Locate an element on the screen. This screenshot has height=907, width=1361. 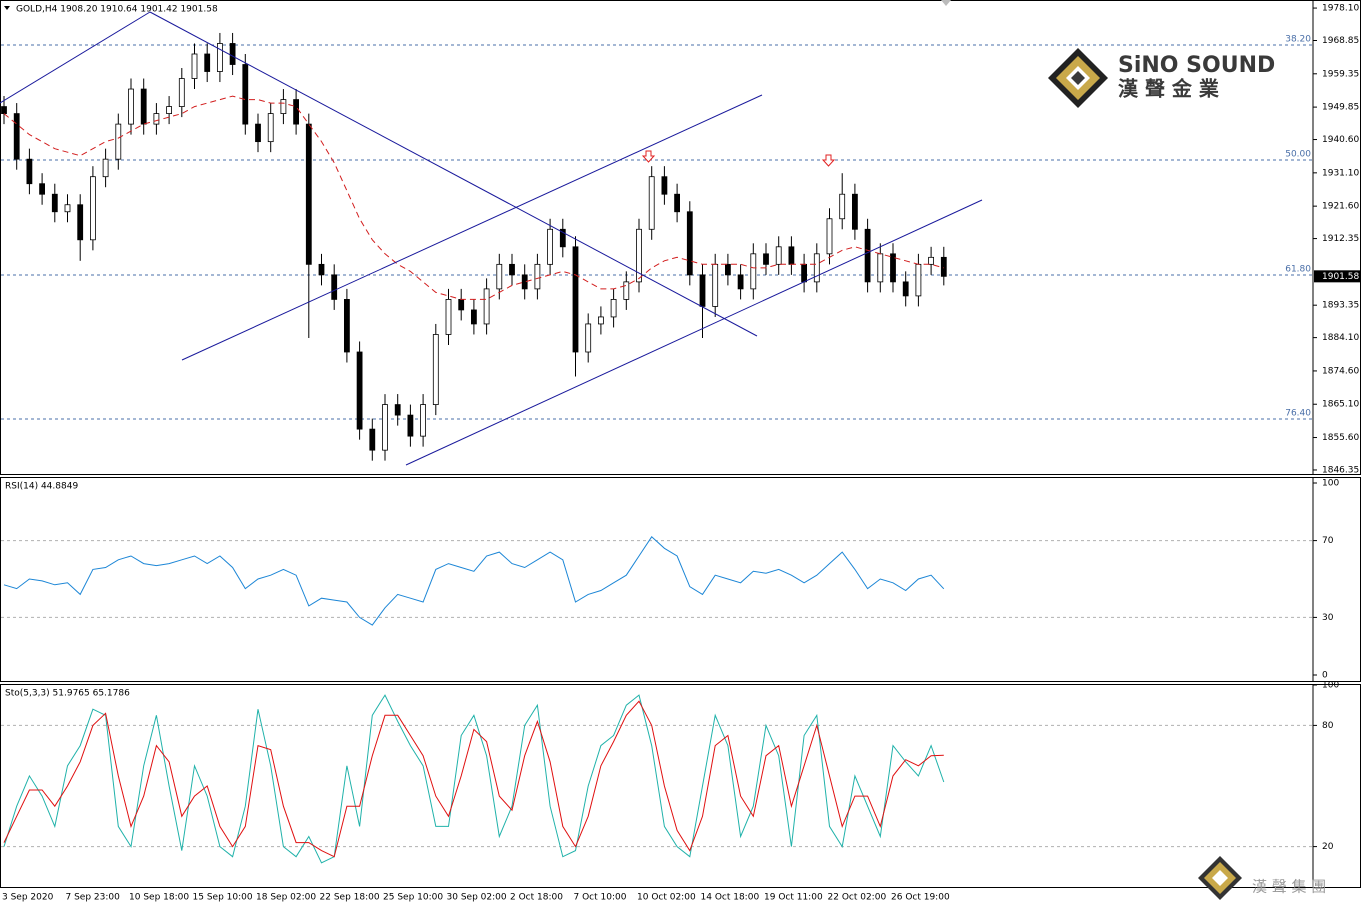
level-label: 76.40 is located at coordinates (1298, 413).